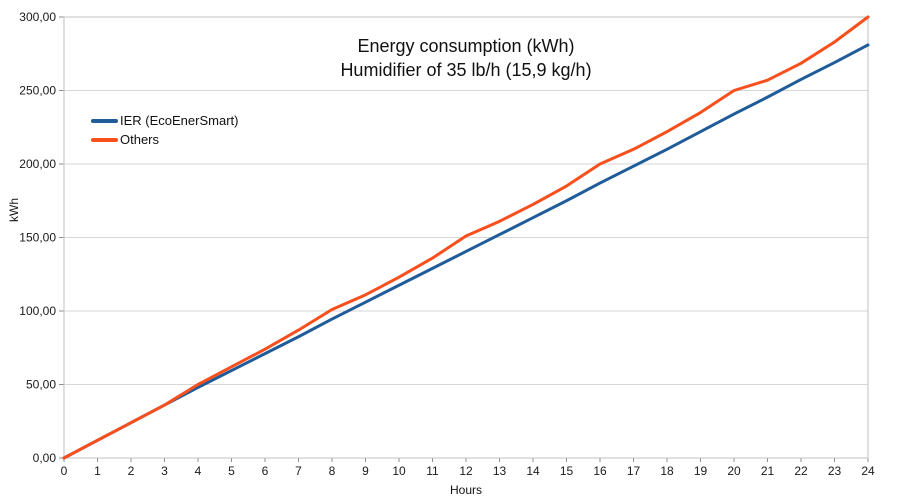  Describe the element at coordinates (45, 458) in the screenshot. I see `y-tick-label: 0,00` at that location.